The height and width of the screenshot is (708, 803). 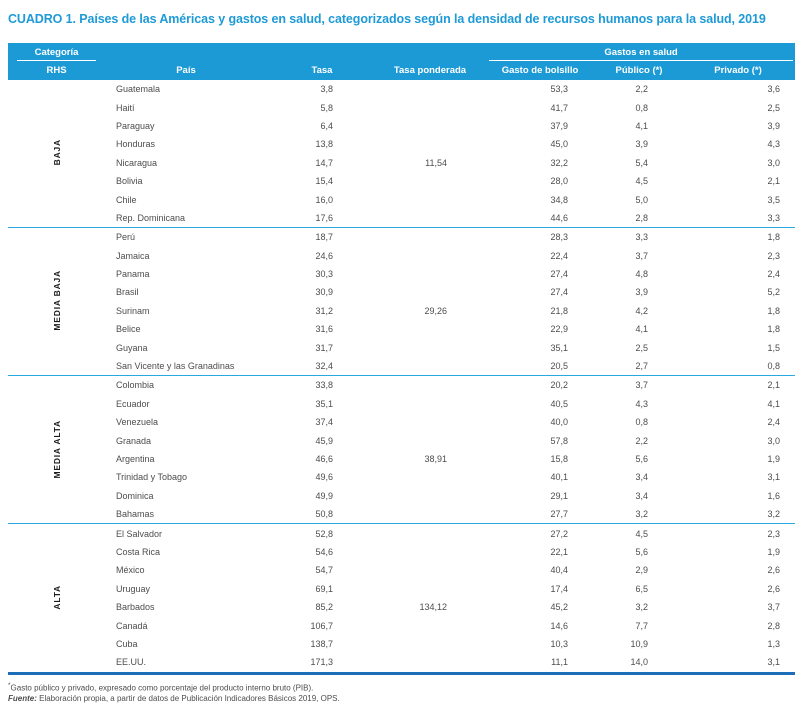 What do you see at coordinates (774, 459) in the screenshot?
I see `privado-gasto-cell: 1,9` at bounding box center [774, 459].